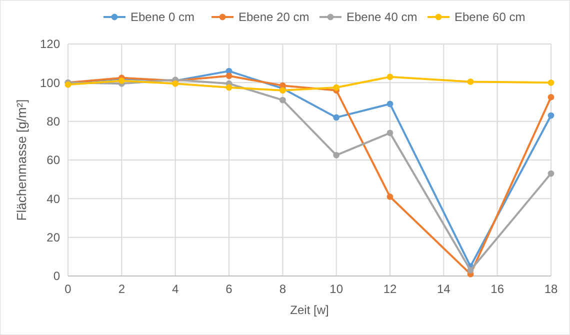 This screenshot has height=335, width=570. I want to click on x-tick-label: 10, so click(337, 289).